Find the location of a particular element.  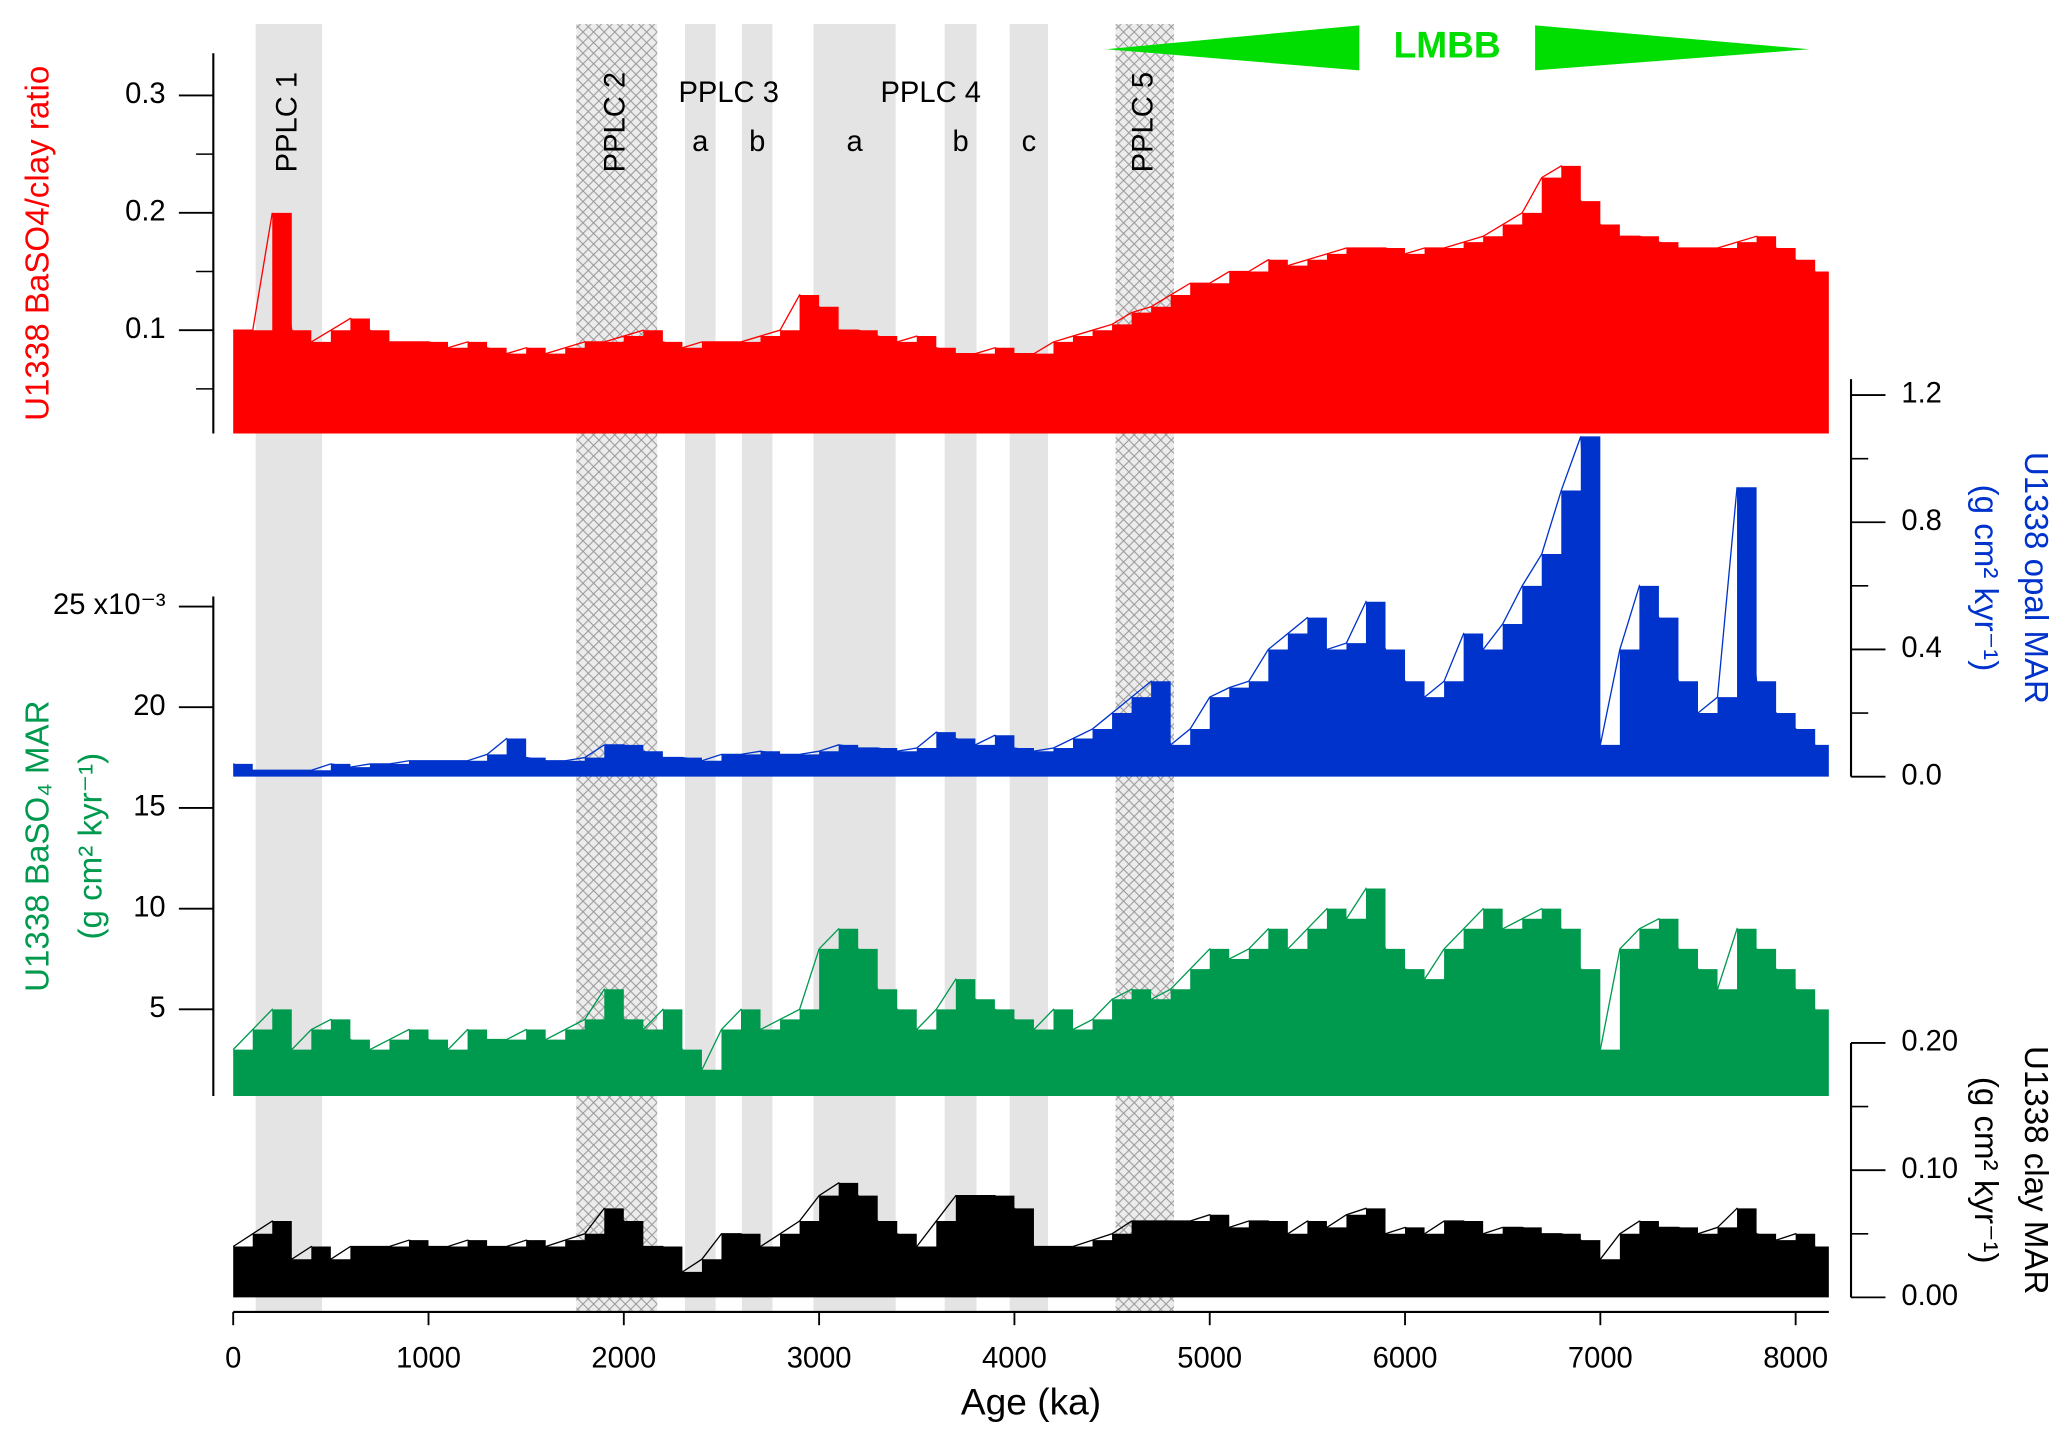

y-tick-label: 20 is located at coordinates (149, 706).